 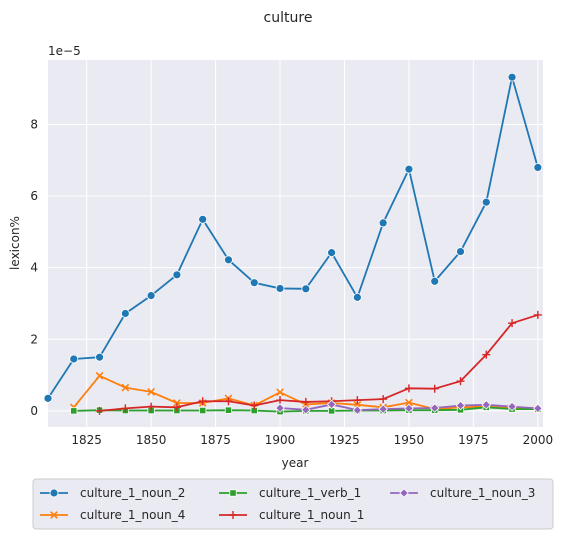 What do you see at coordinates (64, 51) in the screenshot?
I see `y-multiplier-label: 1e−5` at bounding box center [64, 51].